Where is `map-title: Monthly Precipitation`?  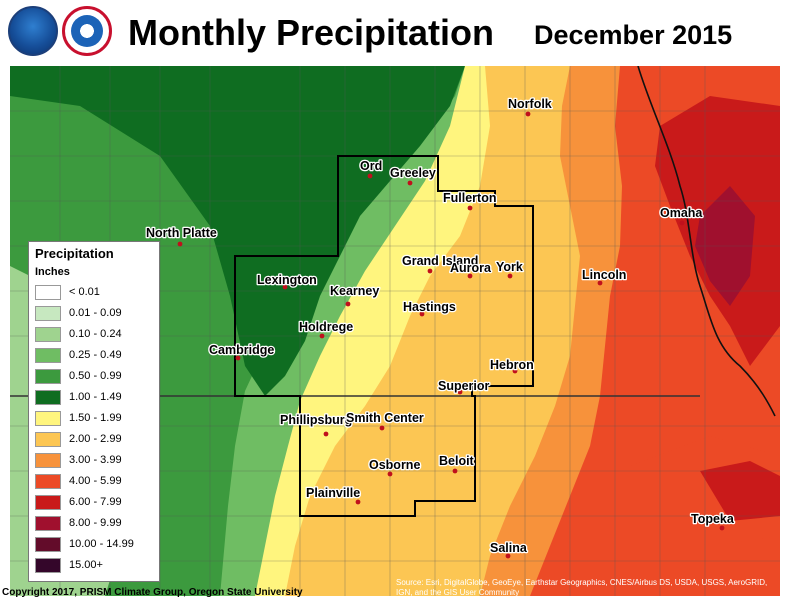
map-title: Monthly Precipitation is located at coordinates (311, 32).